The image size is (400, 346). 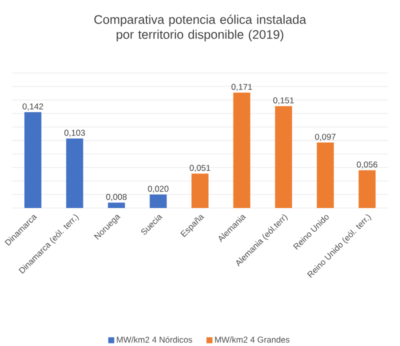 I want to click on data-label: 0,142, so click(x=33, y=106).